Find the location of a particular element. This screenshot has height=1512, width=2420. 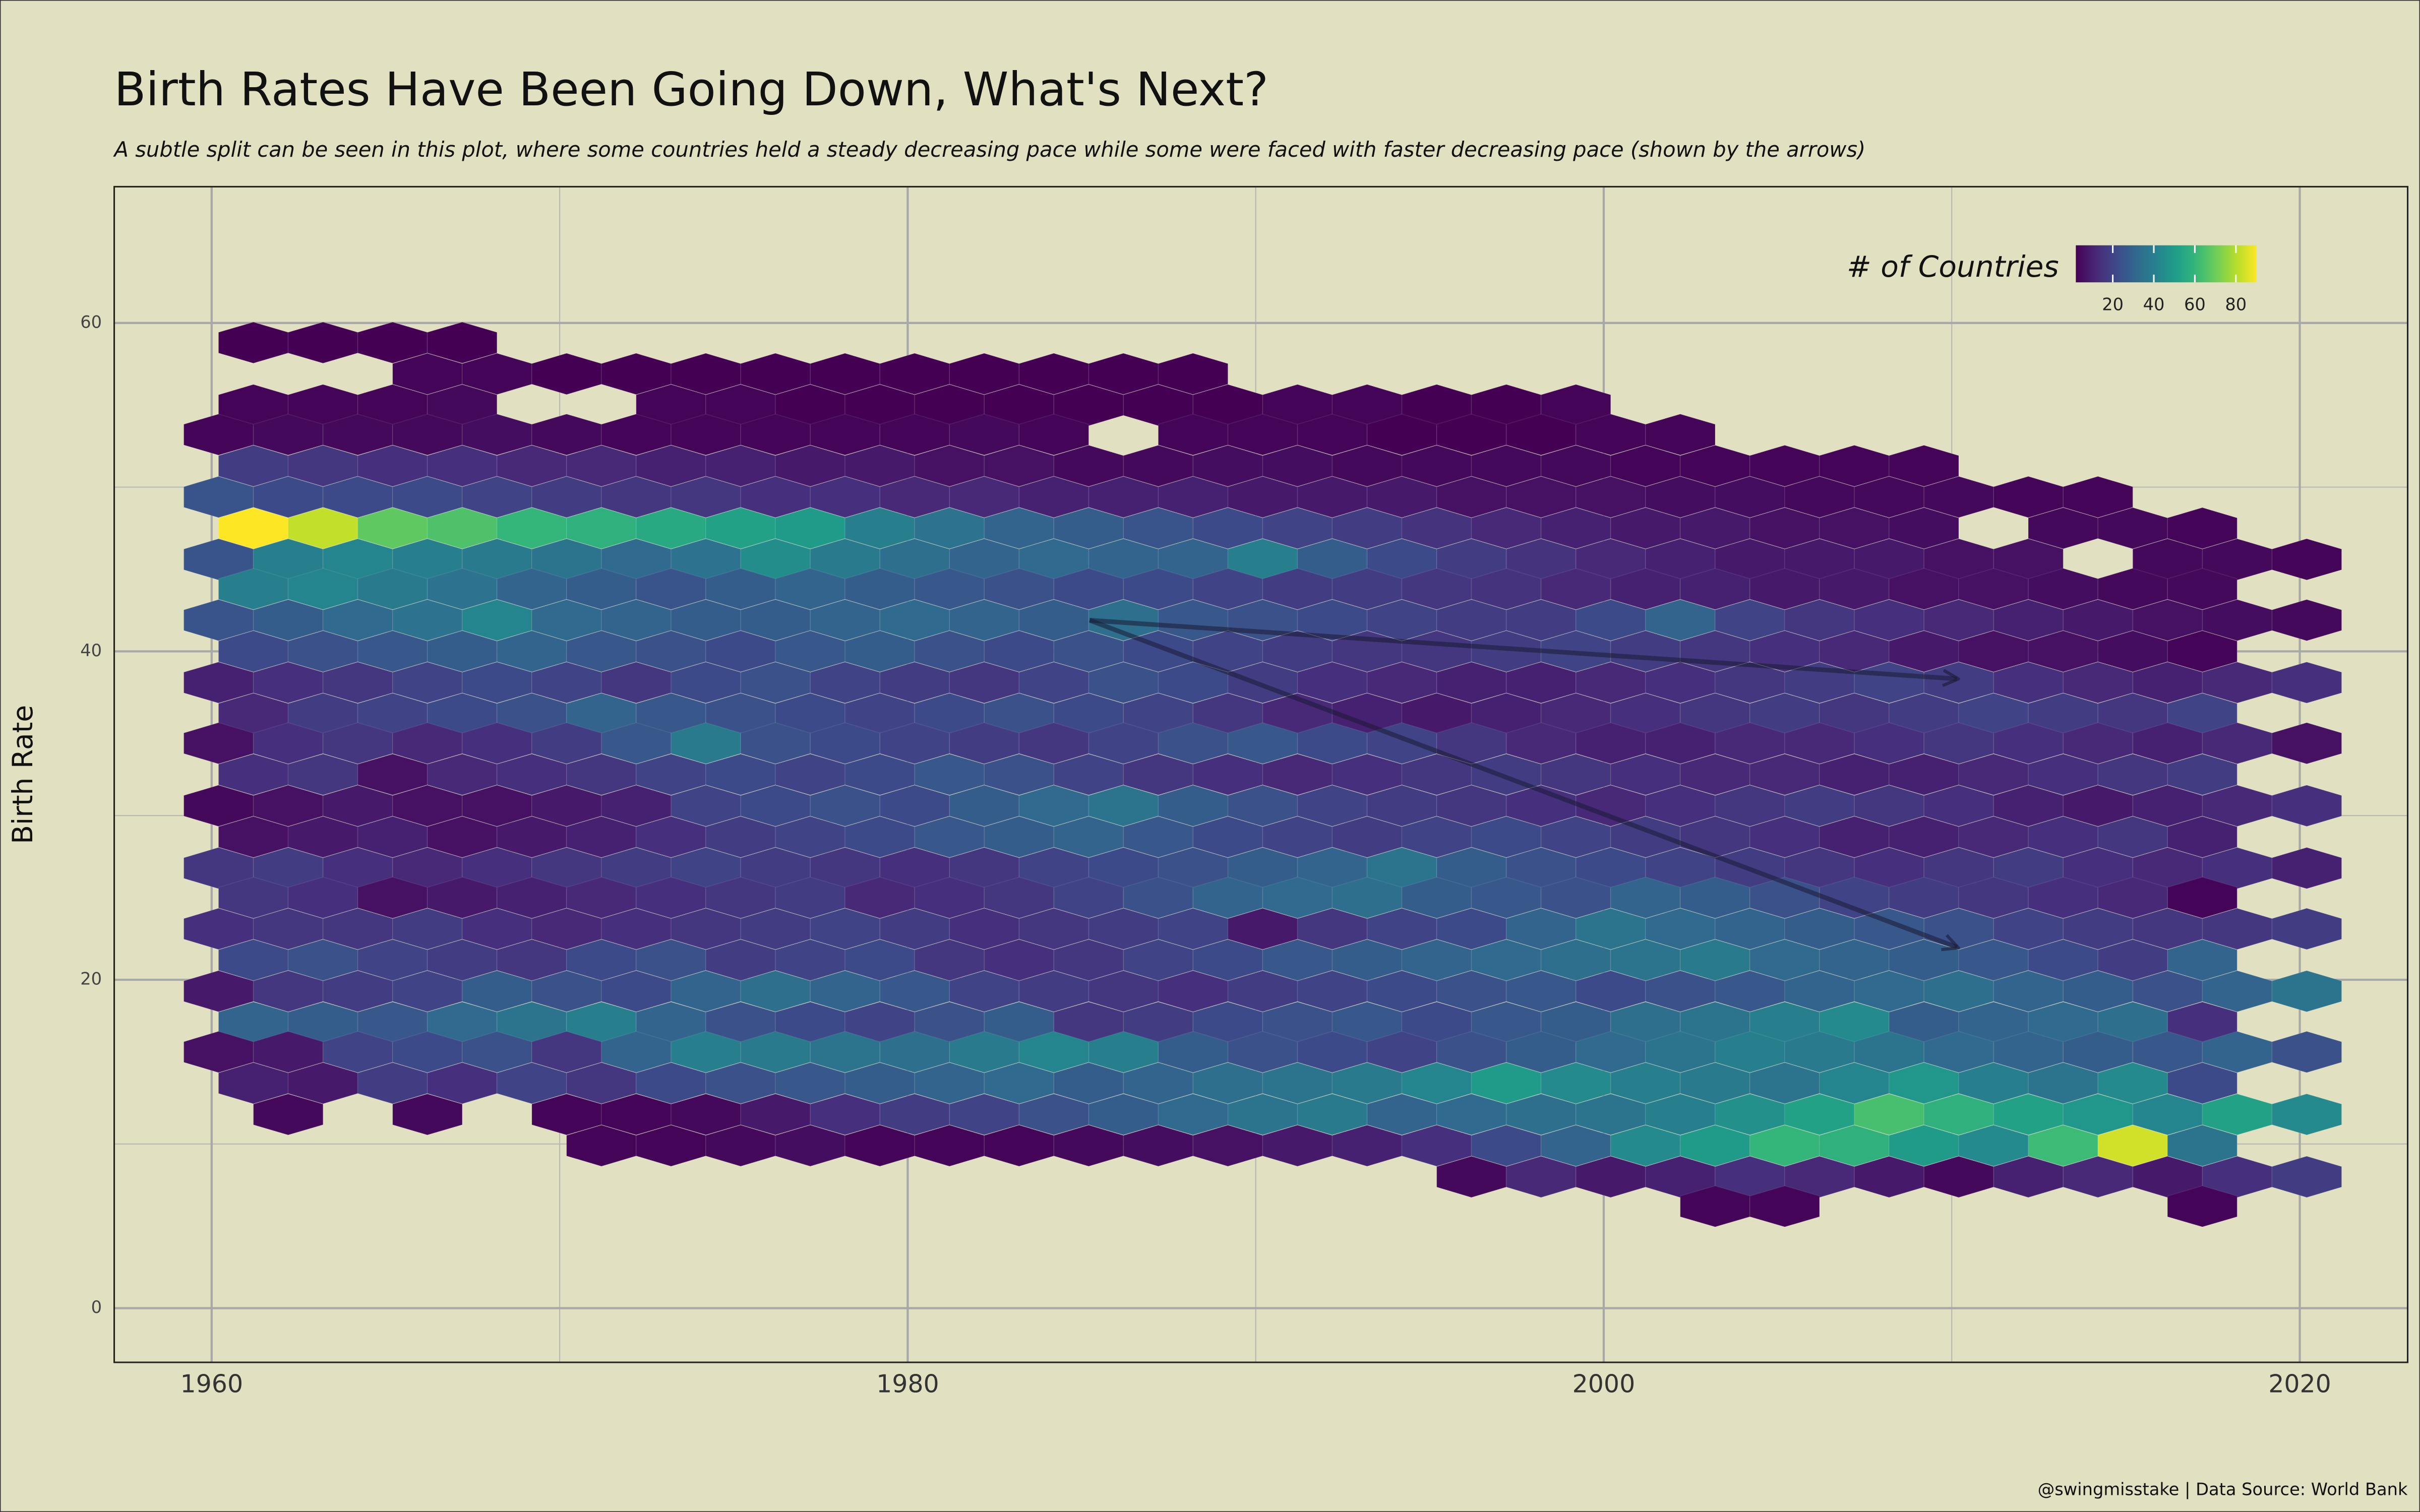

y-tick-label: 60 is located at coordinates (91, 322).